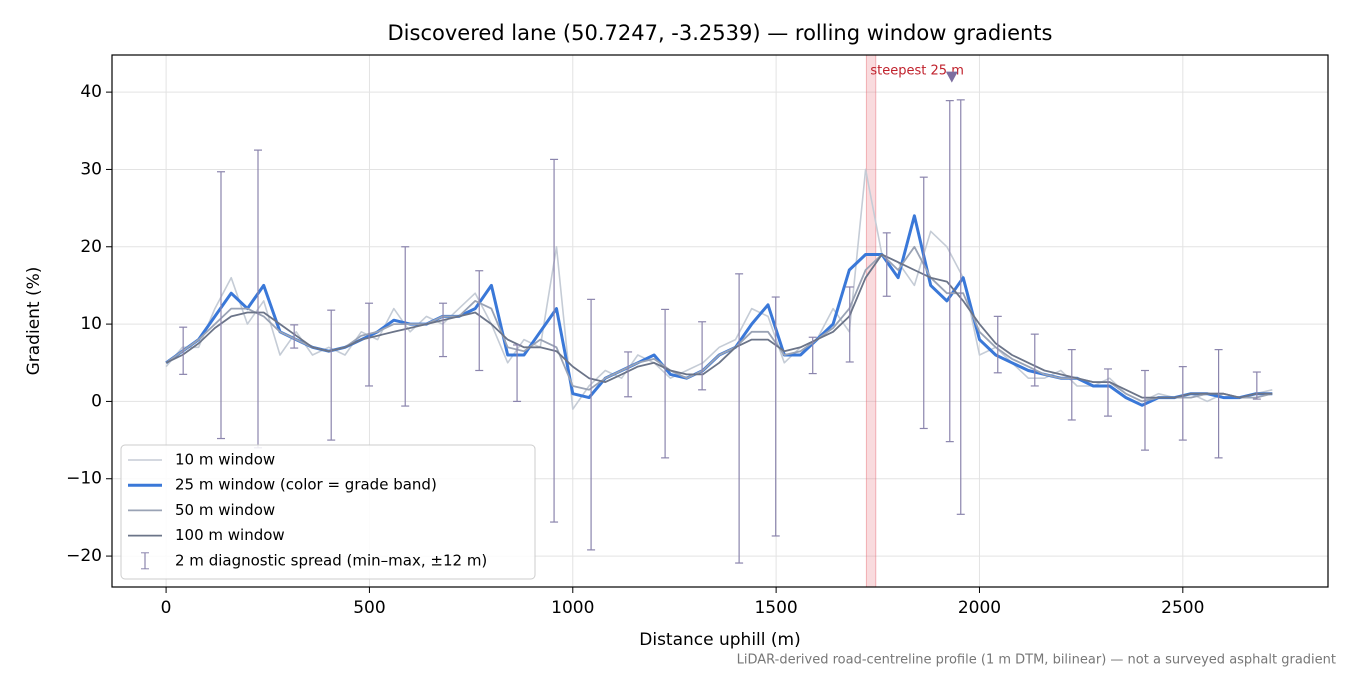 The width and height of the screenshot is (1350, 675). Describe the element at coordinates (871, 321) in the screenshot. I see `steepest-span` at that location.